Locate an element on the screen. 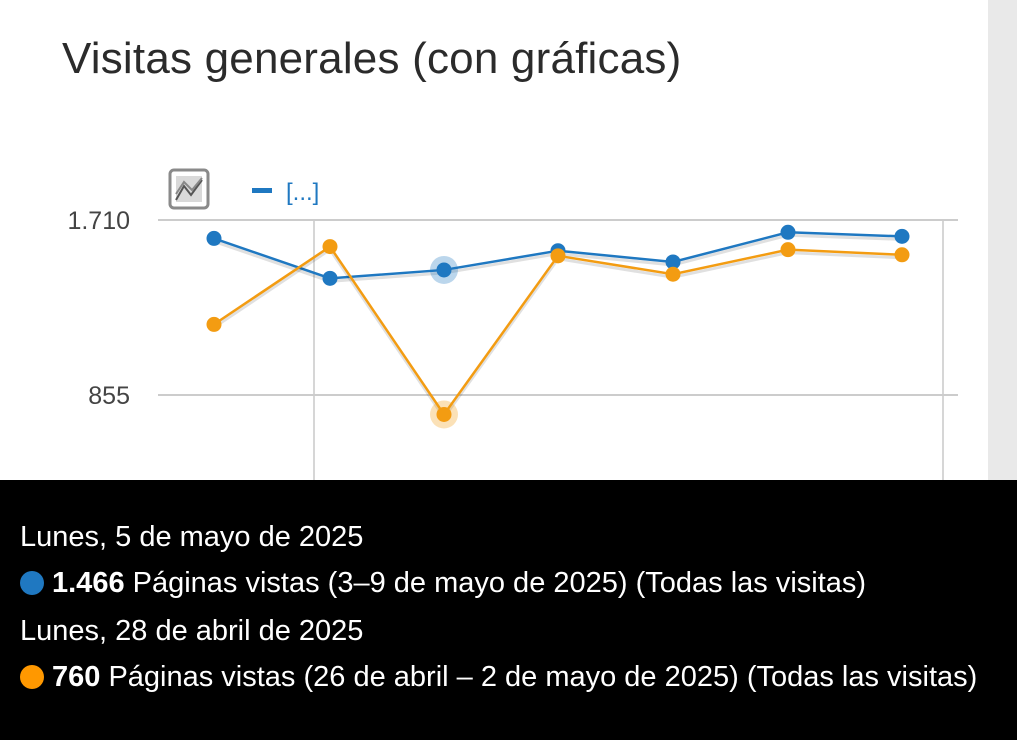 This screenshot has width=1017, height=740. tooltip-current-value: 1.466 is located at coordinates (88, 583).